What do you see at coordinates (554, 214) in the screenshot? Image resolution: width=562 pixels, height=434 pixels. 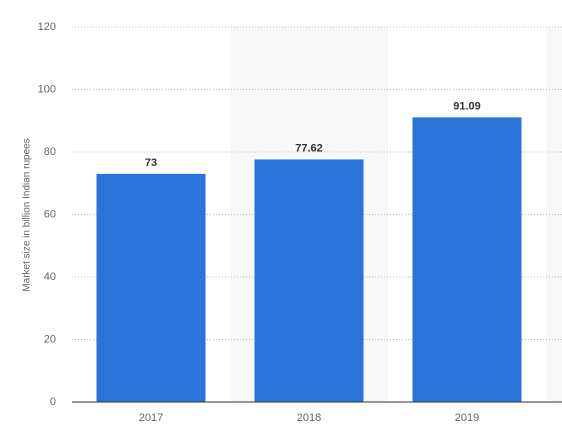 I see `band-shade` at bounding box center [554, 214].